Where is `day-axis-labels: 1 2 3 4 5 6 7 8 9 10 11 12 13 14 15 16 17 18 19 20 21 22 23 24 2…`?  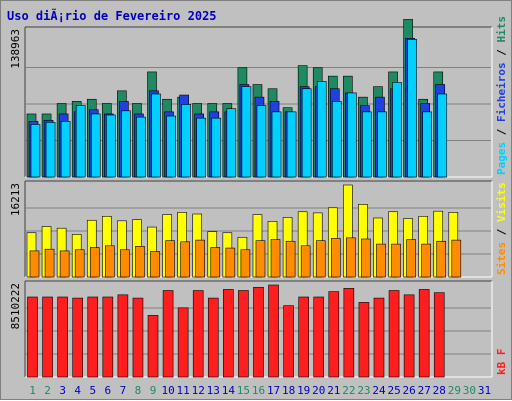 day-axis-labels: 1 2 3 4 5 6 7 8 9 10 11 12 13 14 15 16 17 18 19 20 21 22 23 24 2… is located at coordinates (260, 390).